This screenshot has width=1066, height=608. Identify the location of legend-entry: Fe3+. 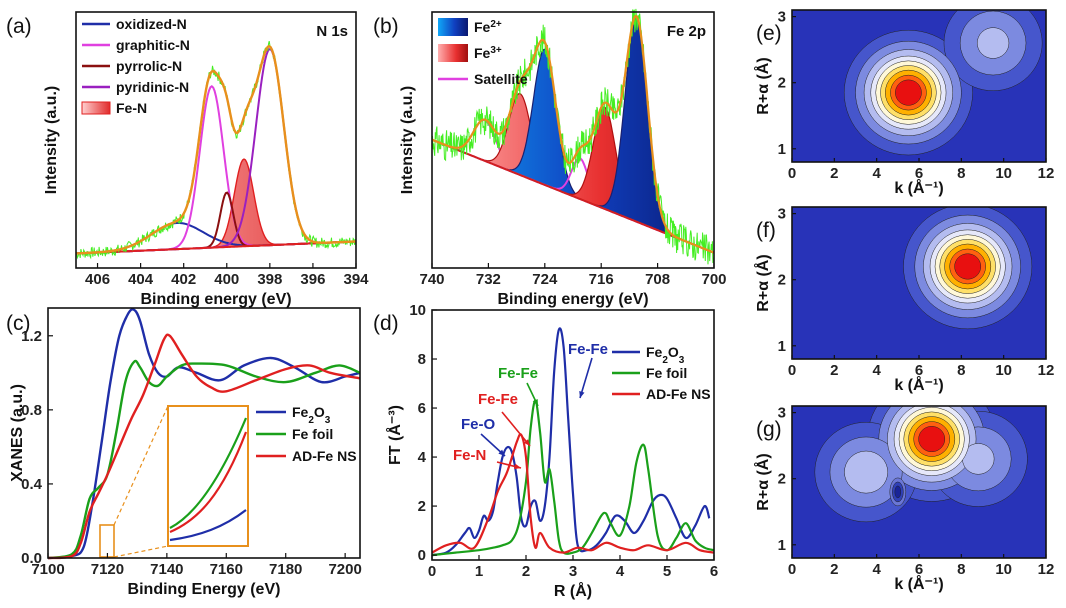
(488, 53).